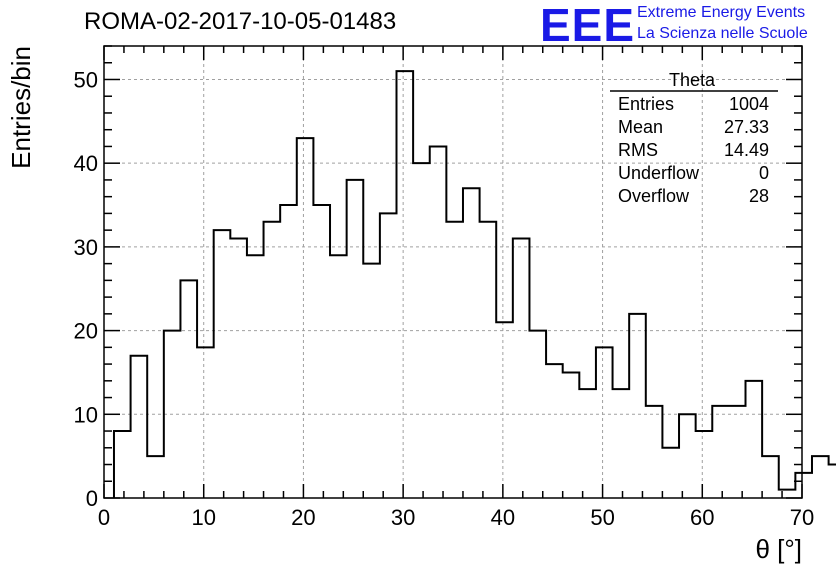  Describe the element at coordinates (749, 104) in the screenshot. I see `stats-box-value: 1004` at that location.